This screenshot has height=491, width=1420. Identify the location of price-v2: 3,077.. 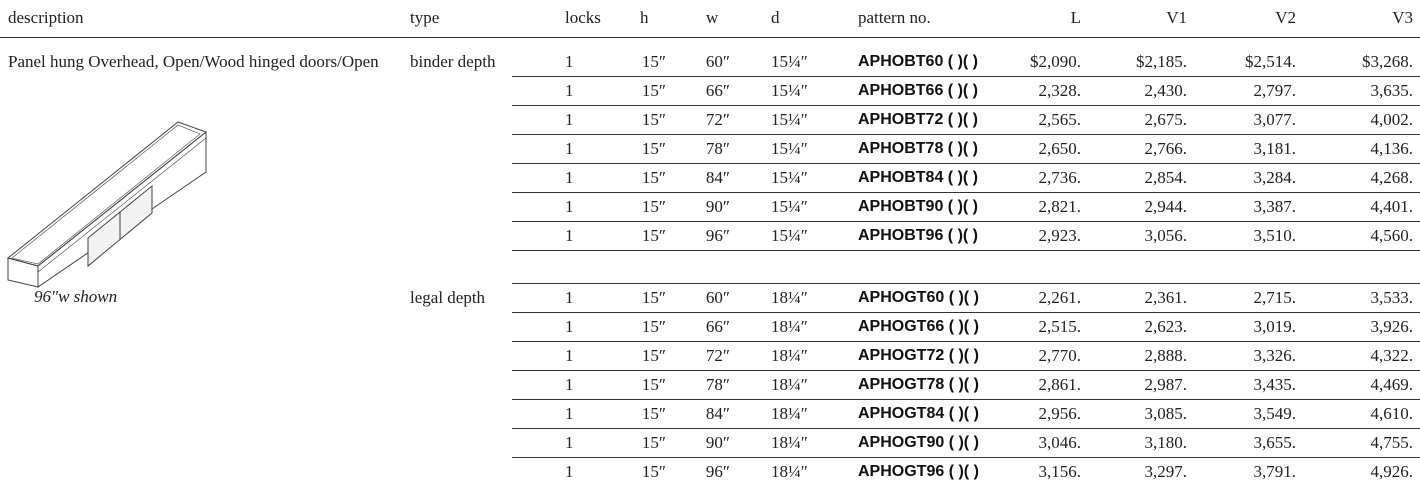
(1275, 119).